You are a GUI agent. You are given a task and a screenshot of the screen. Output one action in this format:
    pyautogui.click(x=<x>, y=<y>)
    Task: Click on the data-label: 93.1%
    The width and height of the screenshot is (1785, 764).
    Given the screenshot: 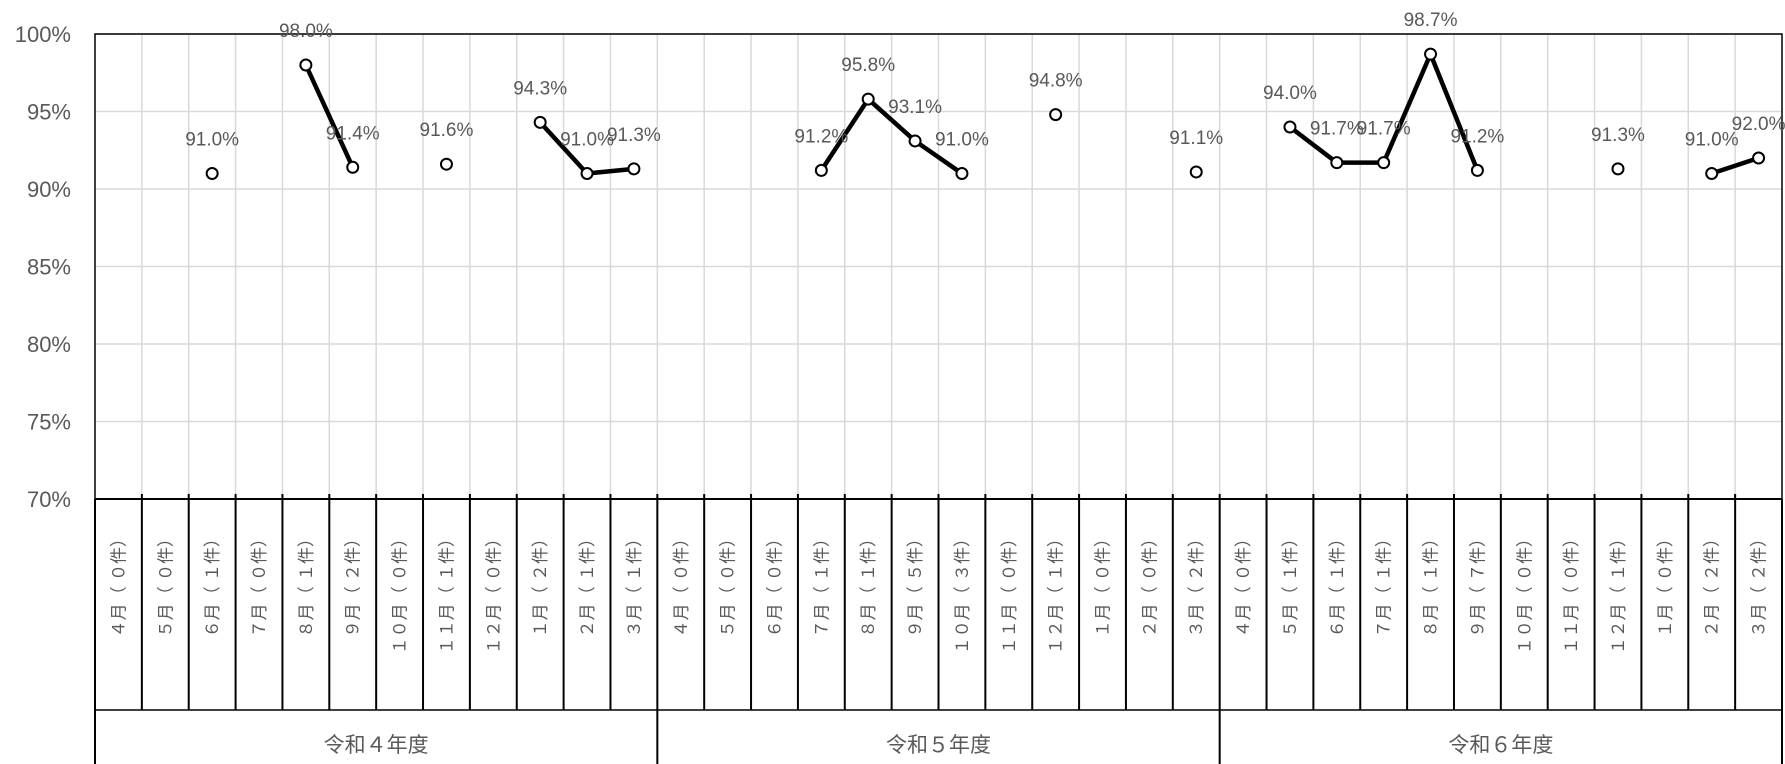 What is the action you would take?
    pyautogui.click(x=915, y=107)
    